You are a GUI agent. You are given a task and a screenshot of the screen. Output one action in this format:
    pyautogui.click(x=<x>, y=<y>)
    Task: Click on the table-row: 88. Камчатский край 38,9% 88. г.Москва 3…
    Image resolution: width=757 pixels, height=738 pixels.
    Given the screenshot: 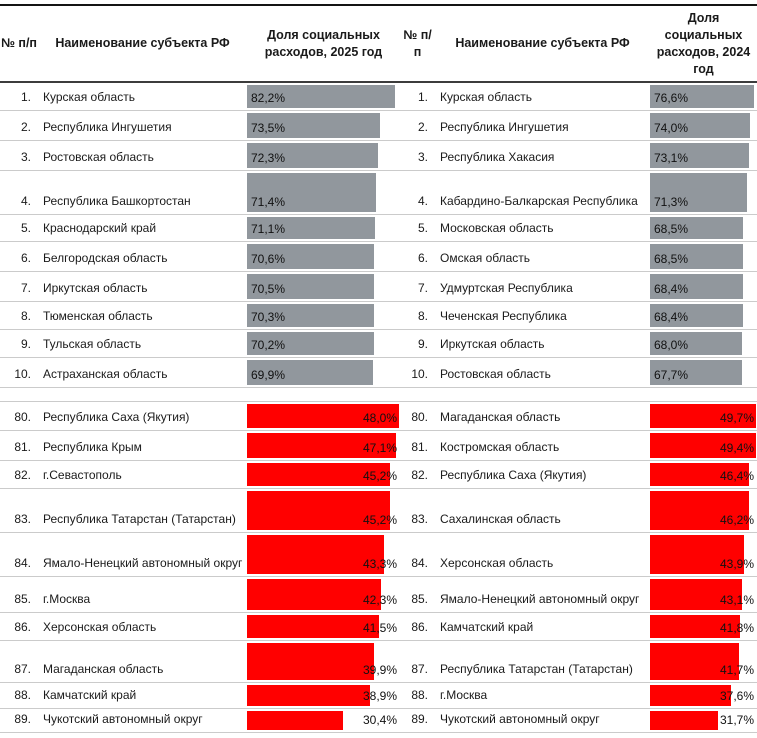 What is the action you would take?
    pyautogui.click(x=378, y=696)
    